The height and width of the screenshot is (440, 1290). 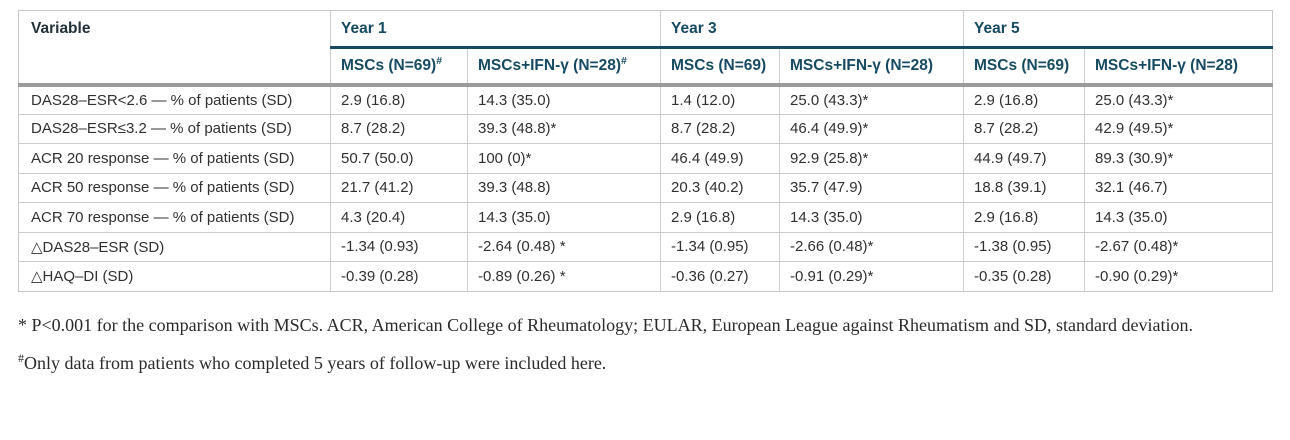 I want to click on value-cell: -2.64 (0.48) *, so click(x=564, y=246).